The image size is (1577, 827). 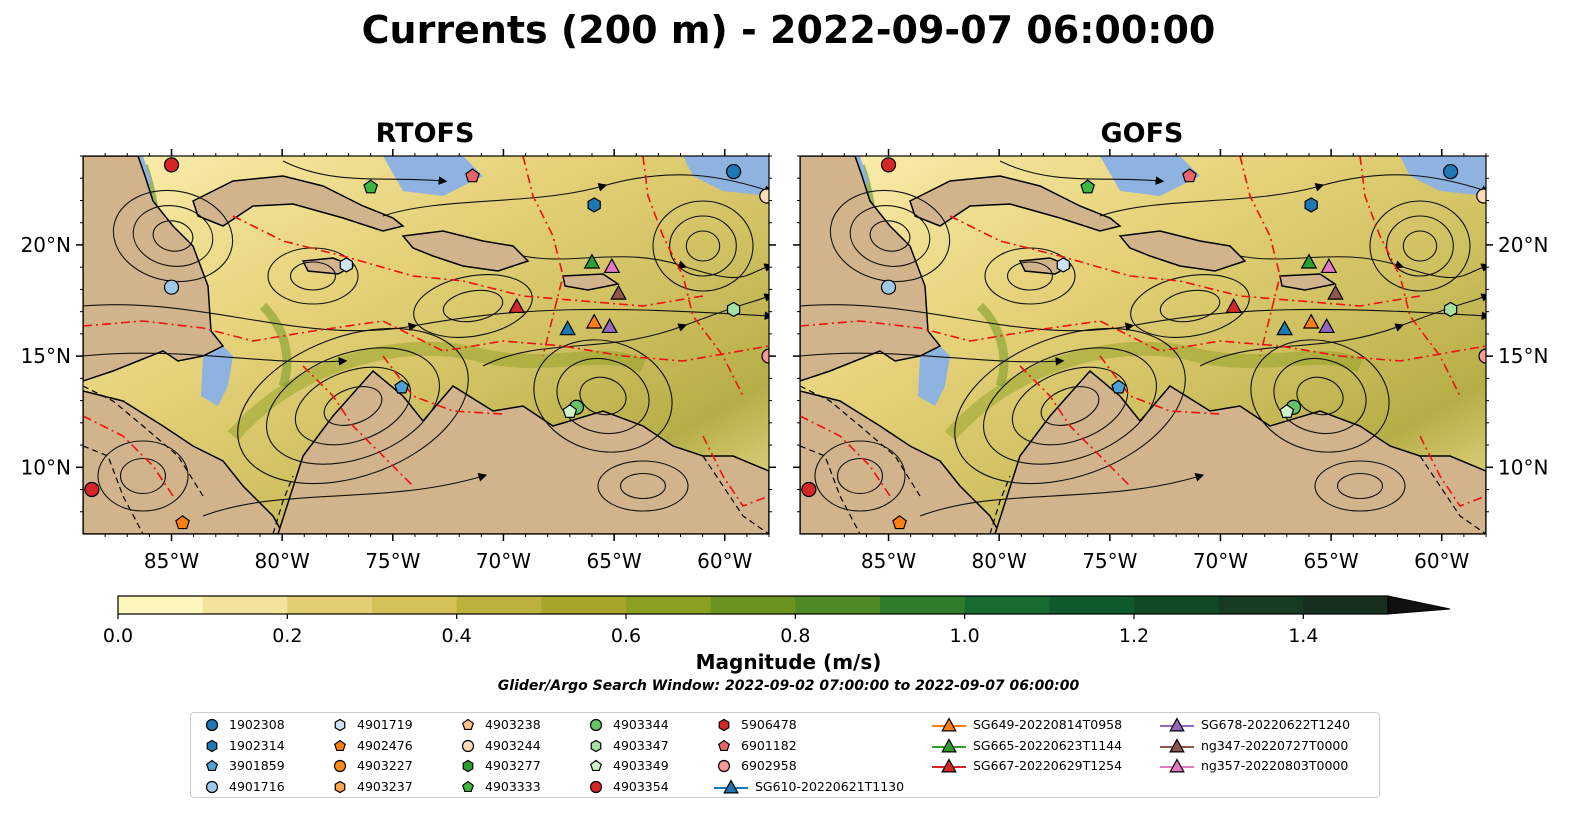 What do you see at coordinates (1026, 746) in the screenshot?
I see `legend-item: SG665-20220623T1144` at bounding box center [1026, 746].